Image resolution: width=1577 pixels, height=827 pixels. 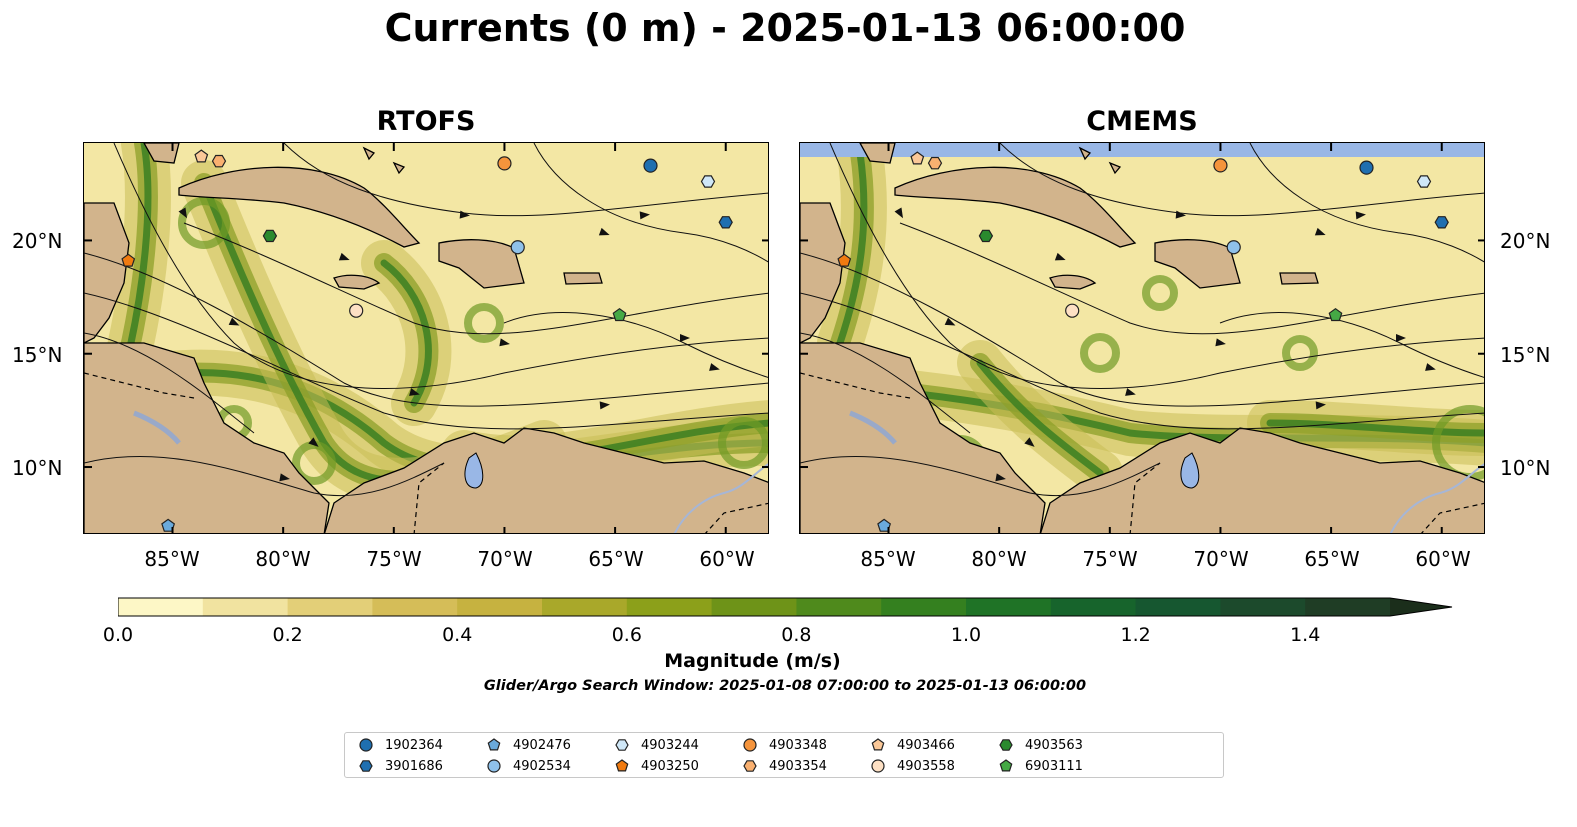 What do you see at coordinates (999, 559) in the screenshot?
I see `lon-label-80w-b: 80°W` at bounding box center [999, 559].